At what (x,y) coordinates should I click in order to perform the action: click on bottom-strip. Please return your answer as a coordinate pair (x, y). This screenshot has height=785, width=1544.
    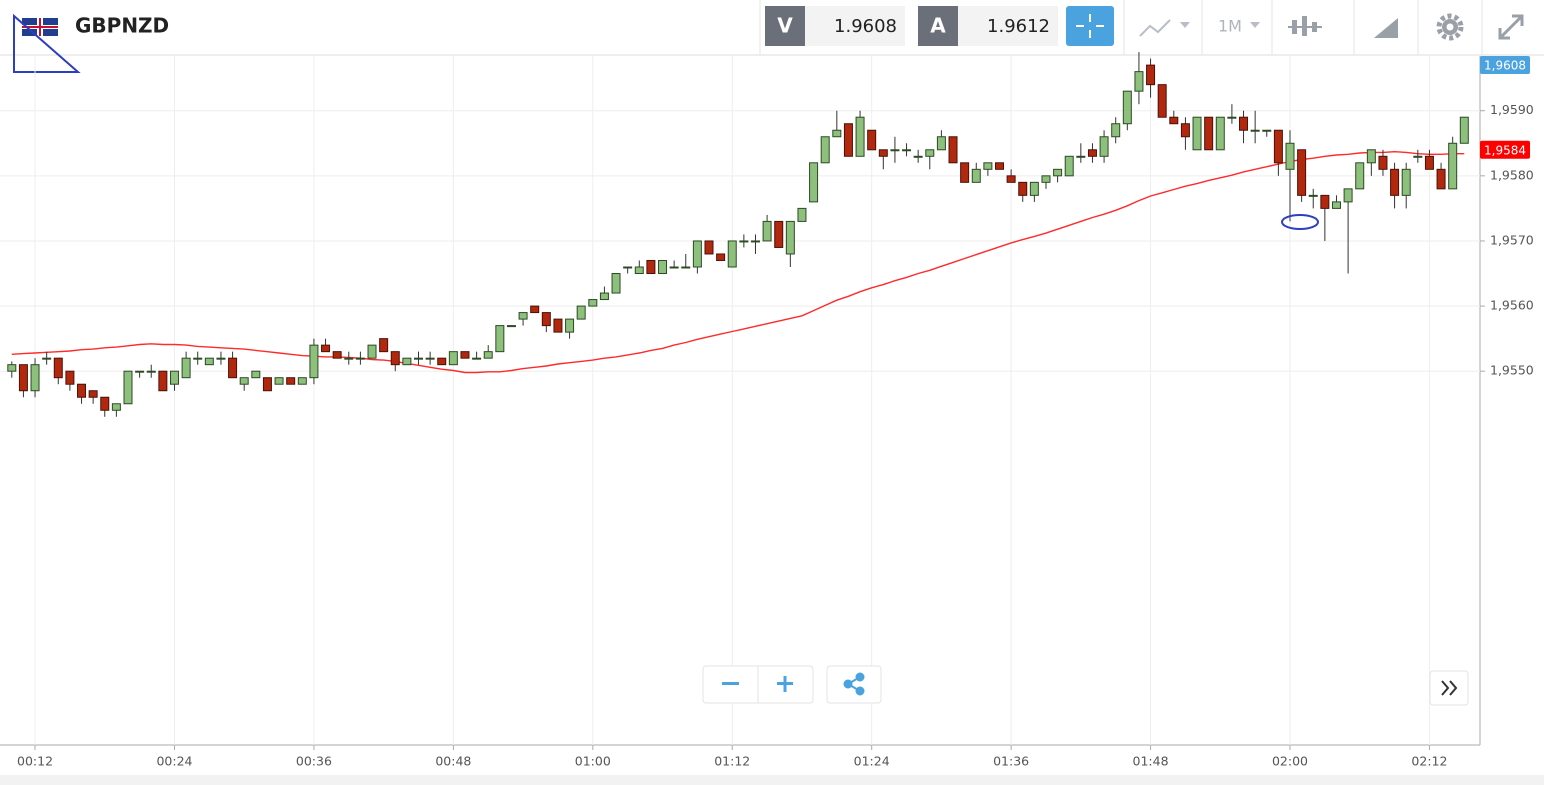
    Looking at the image, I should click on (772, 780).